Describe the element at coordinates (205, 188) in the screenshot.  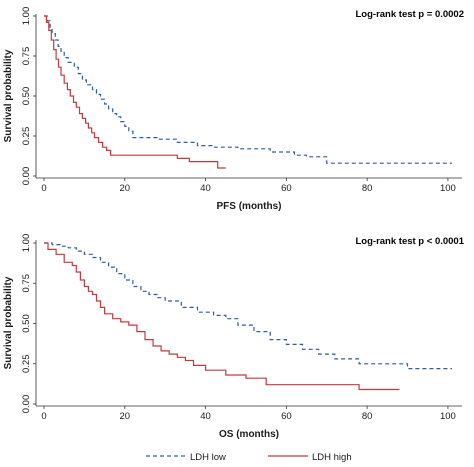
I see `pfs-x-tick-label: 40` at that location.